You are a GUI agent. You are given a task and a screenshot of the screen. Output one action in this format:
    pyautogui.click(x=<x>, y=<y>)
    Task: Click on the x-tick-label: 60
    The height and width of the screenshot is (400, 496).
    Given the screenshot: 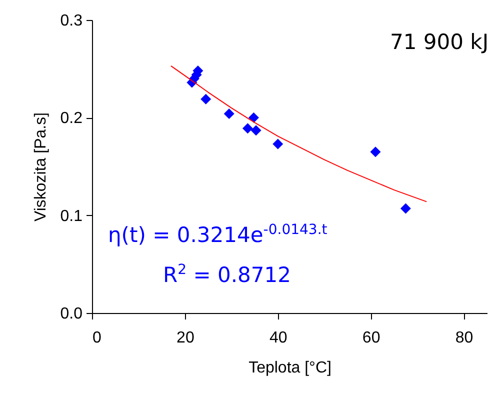 What is the action you would take?
    pyautogui.click(x=371, y=338)
    